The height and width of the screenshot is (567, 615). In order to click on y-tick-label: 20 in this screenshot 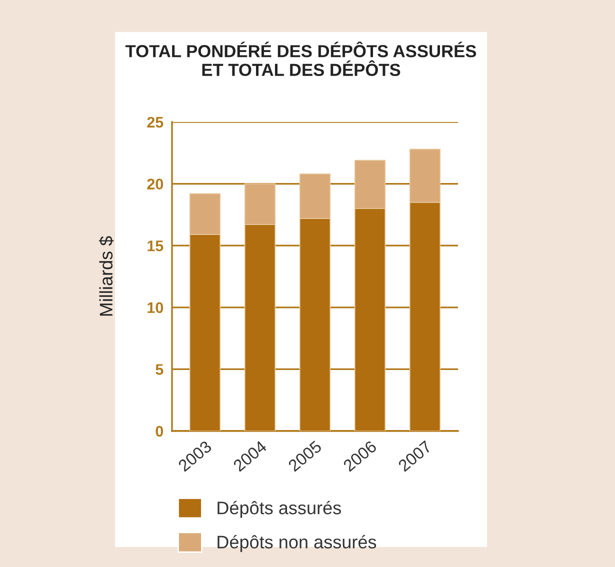, I will do `click(155, 184)`.